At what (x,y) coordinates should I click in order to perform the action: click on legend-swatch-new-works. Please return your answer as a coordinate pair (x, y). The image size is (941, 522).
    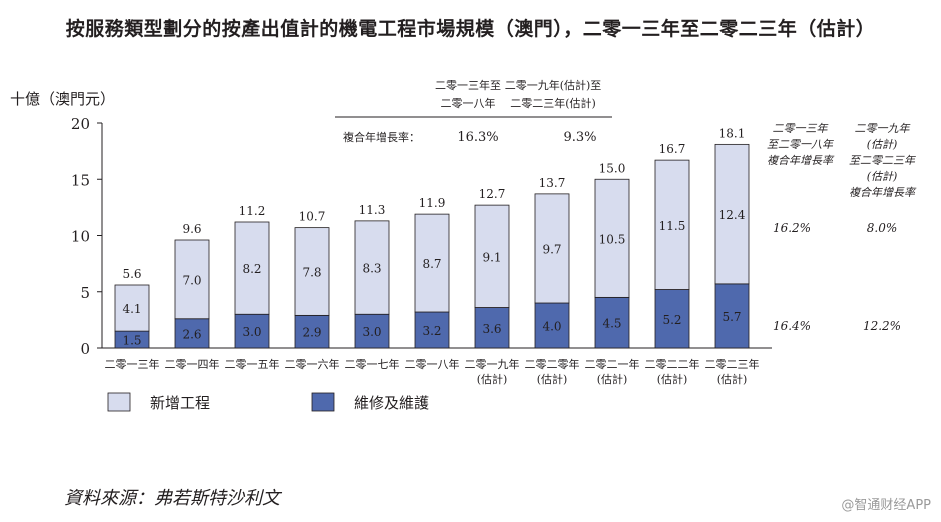
    Looking at the image, I should click on (119, 402).